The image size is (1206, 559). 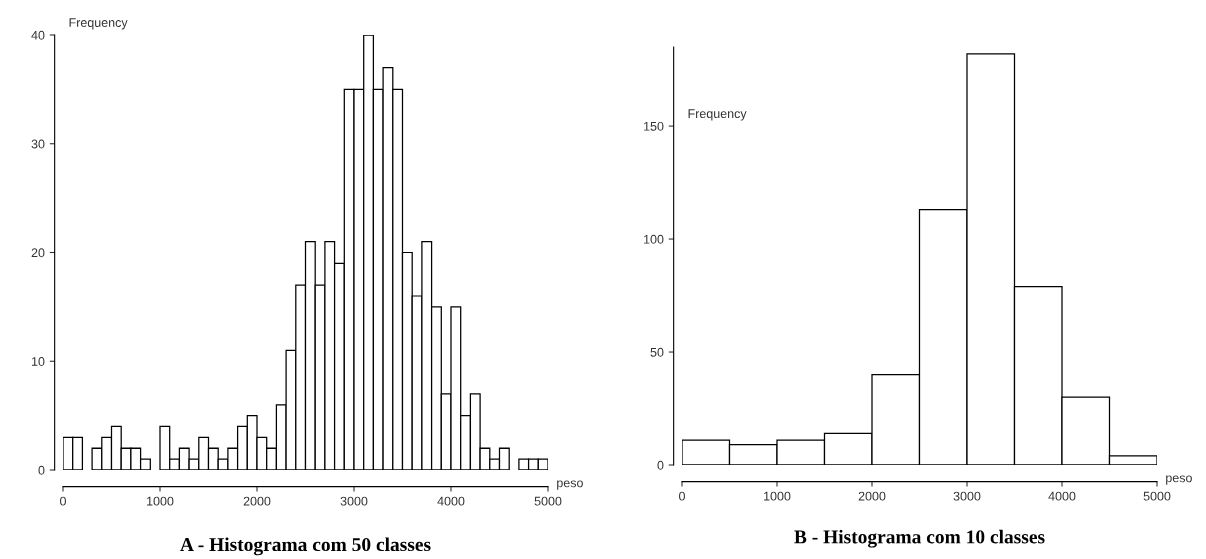 What do you see at coordinates (38, 253) in the screenshot?
I see `y-tick-label: 20` at bounding box center [38, 253].